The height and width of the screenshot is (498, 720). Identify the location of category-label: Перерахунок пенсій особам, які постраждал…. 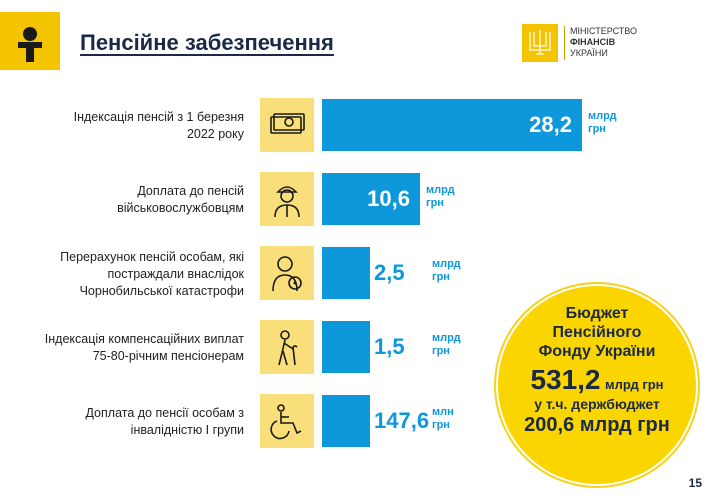
(124, 274).